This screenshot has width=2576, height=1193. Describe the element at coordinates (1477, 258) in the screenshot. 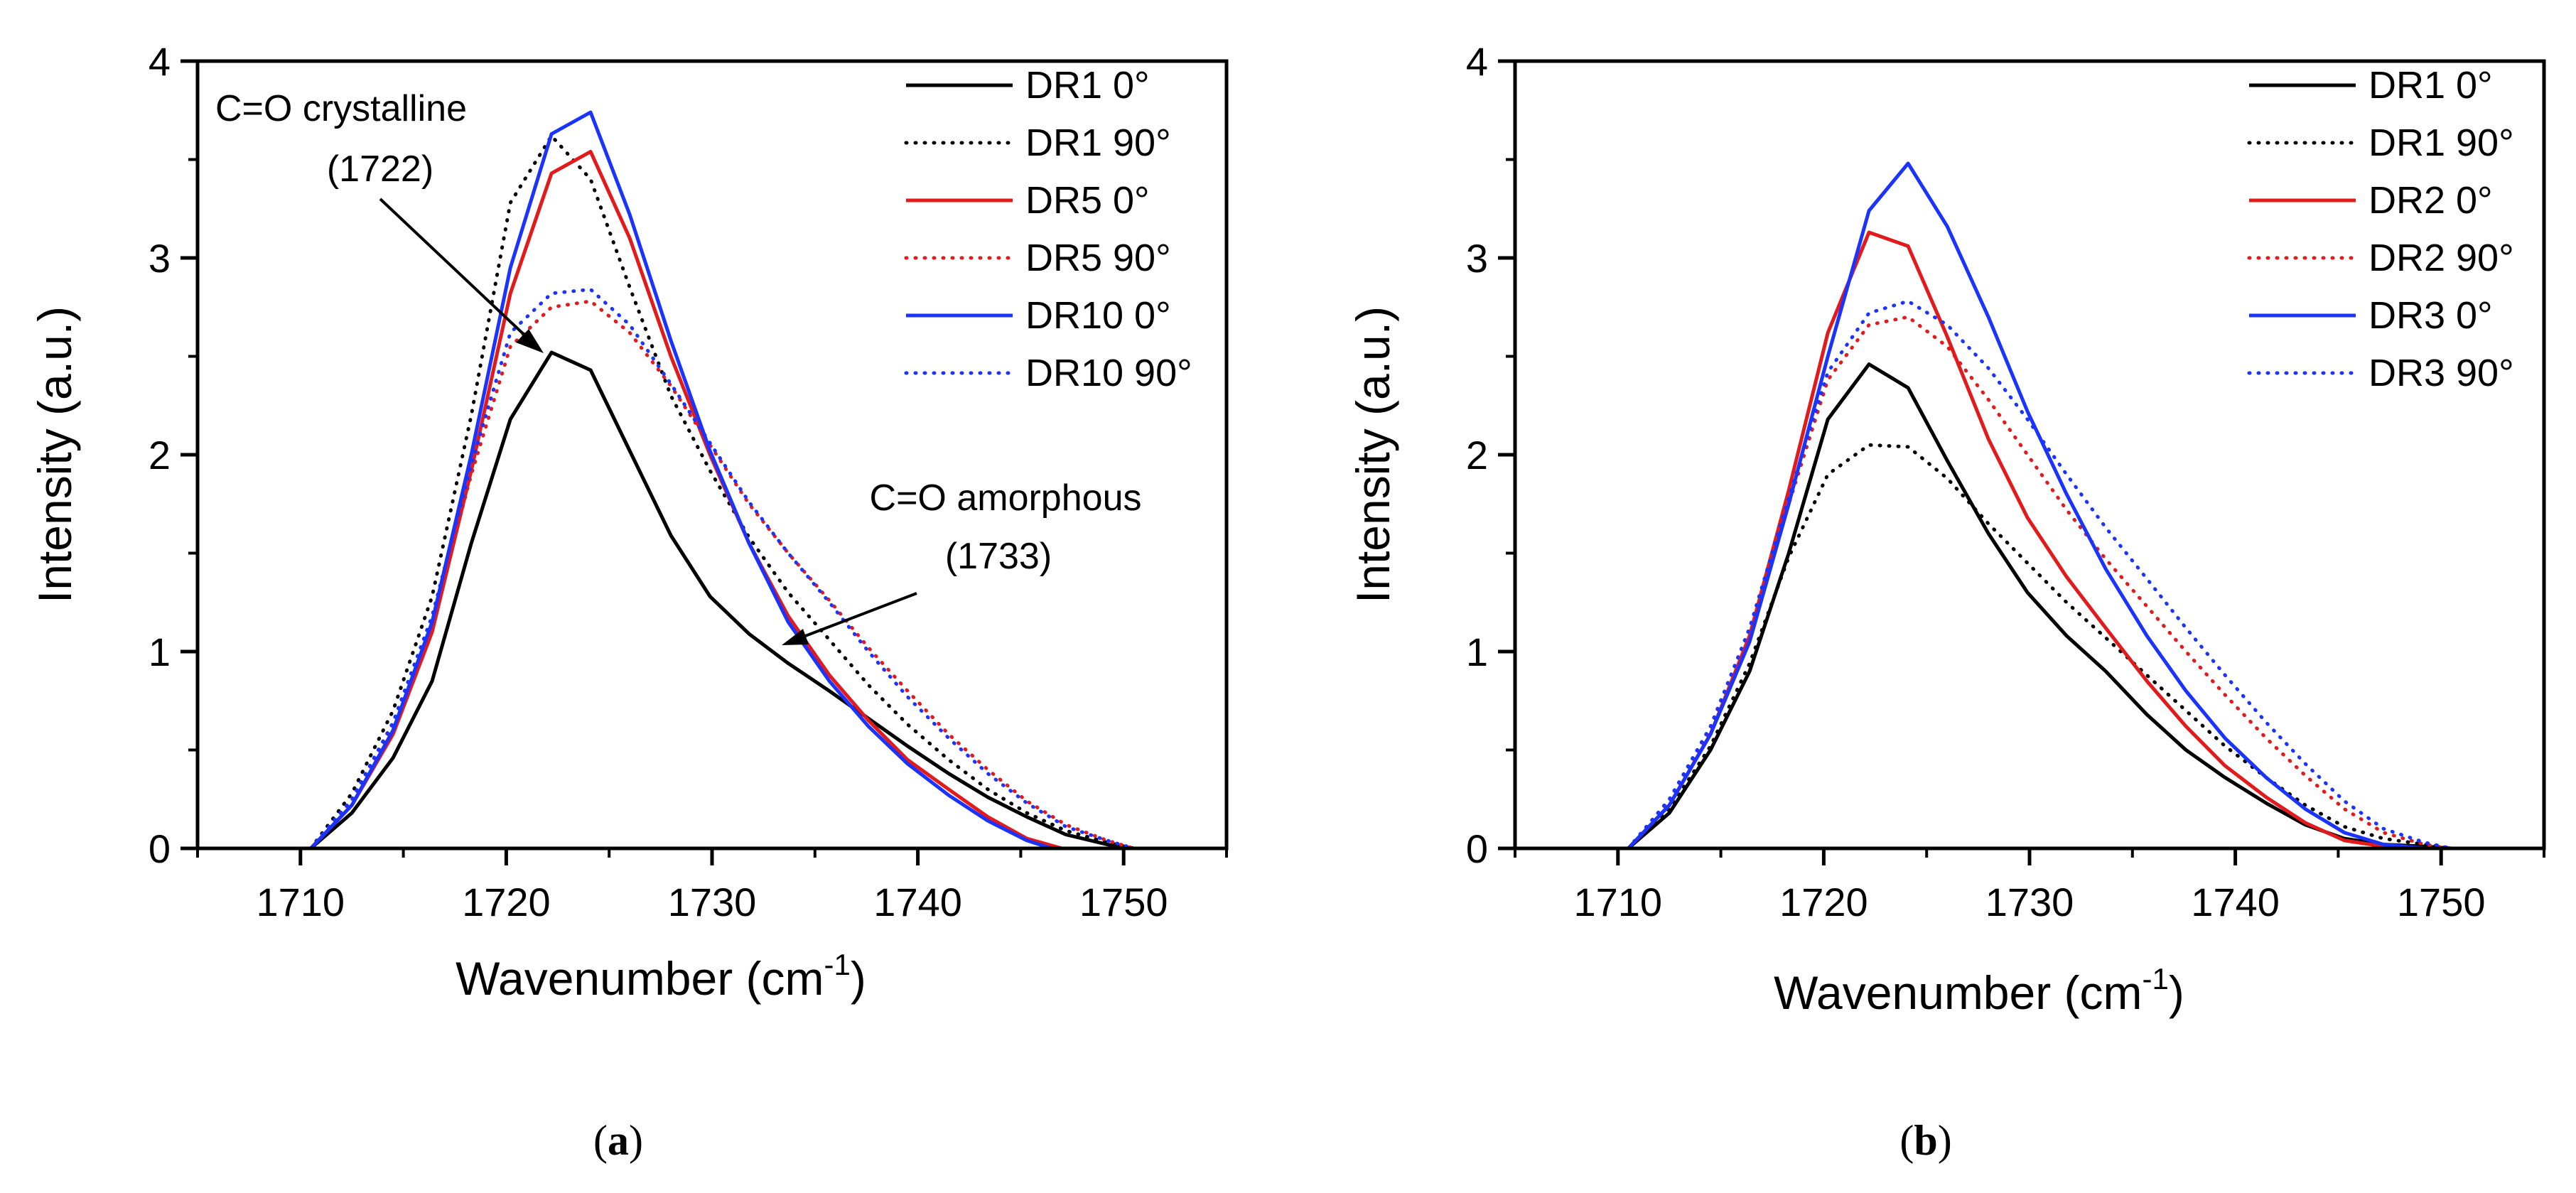

I see `panel-b-ytick-label: 3` at that location.